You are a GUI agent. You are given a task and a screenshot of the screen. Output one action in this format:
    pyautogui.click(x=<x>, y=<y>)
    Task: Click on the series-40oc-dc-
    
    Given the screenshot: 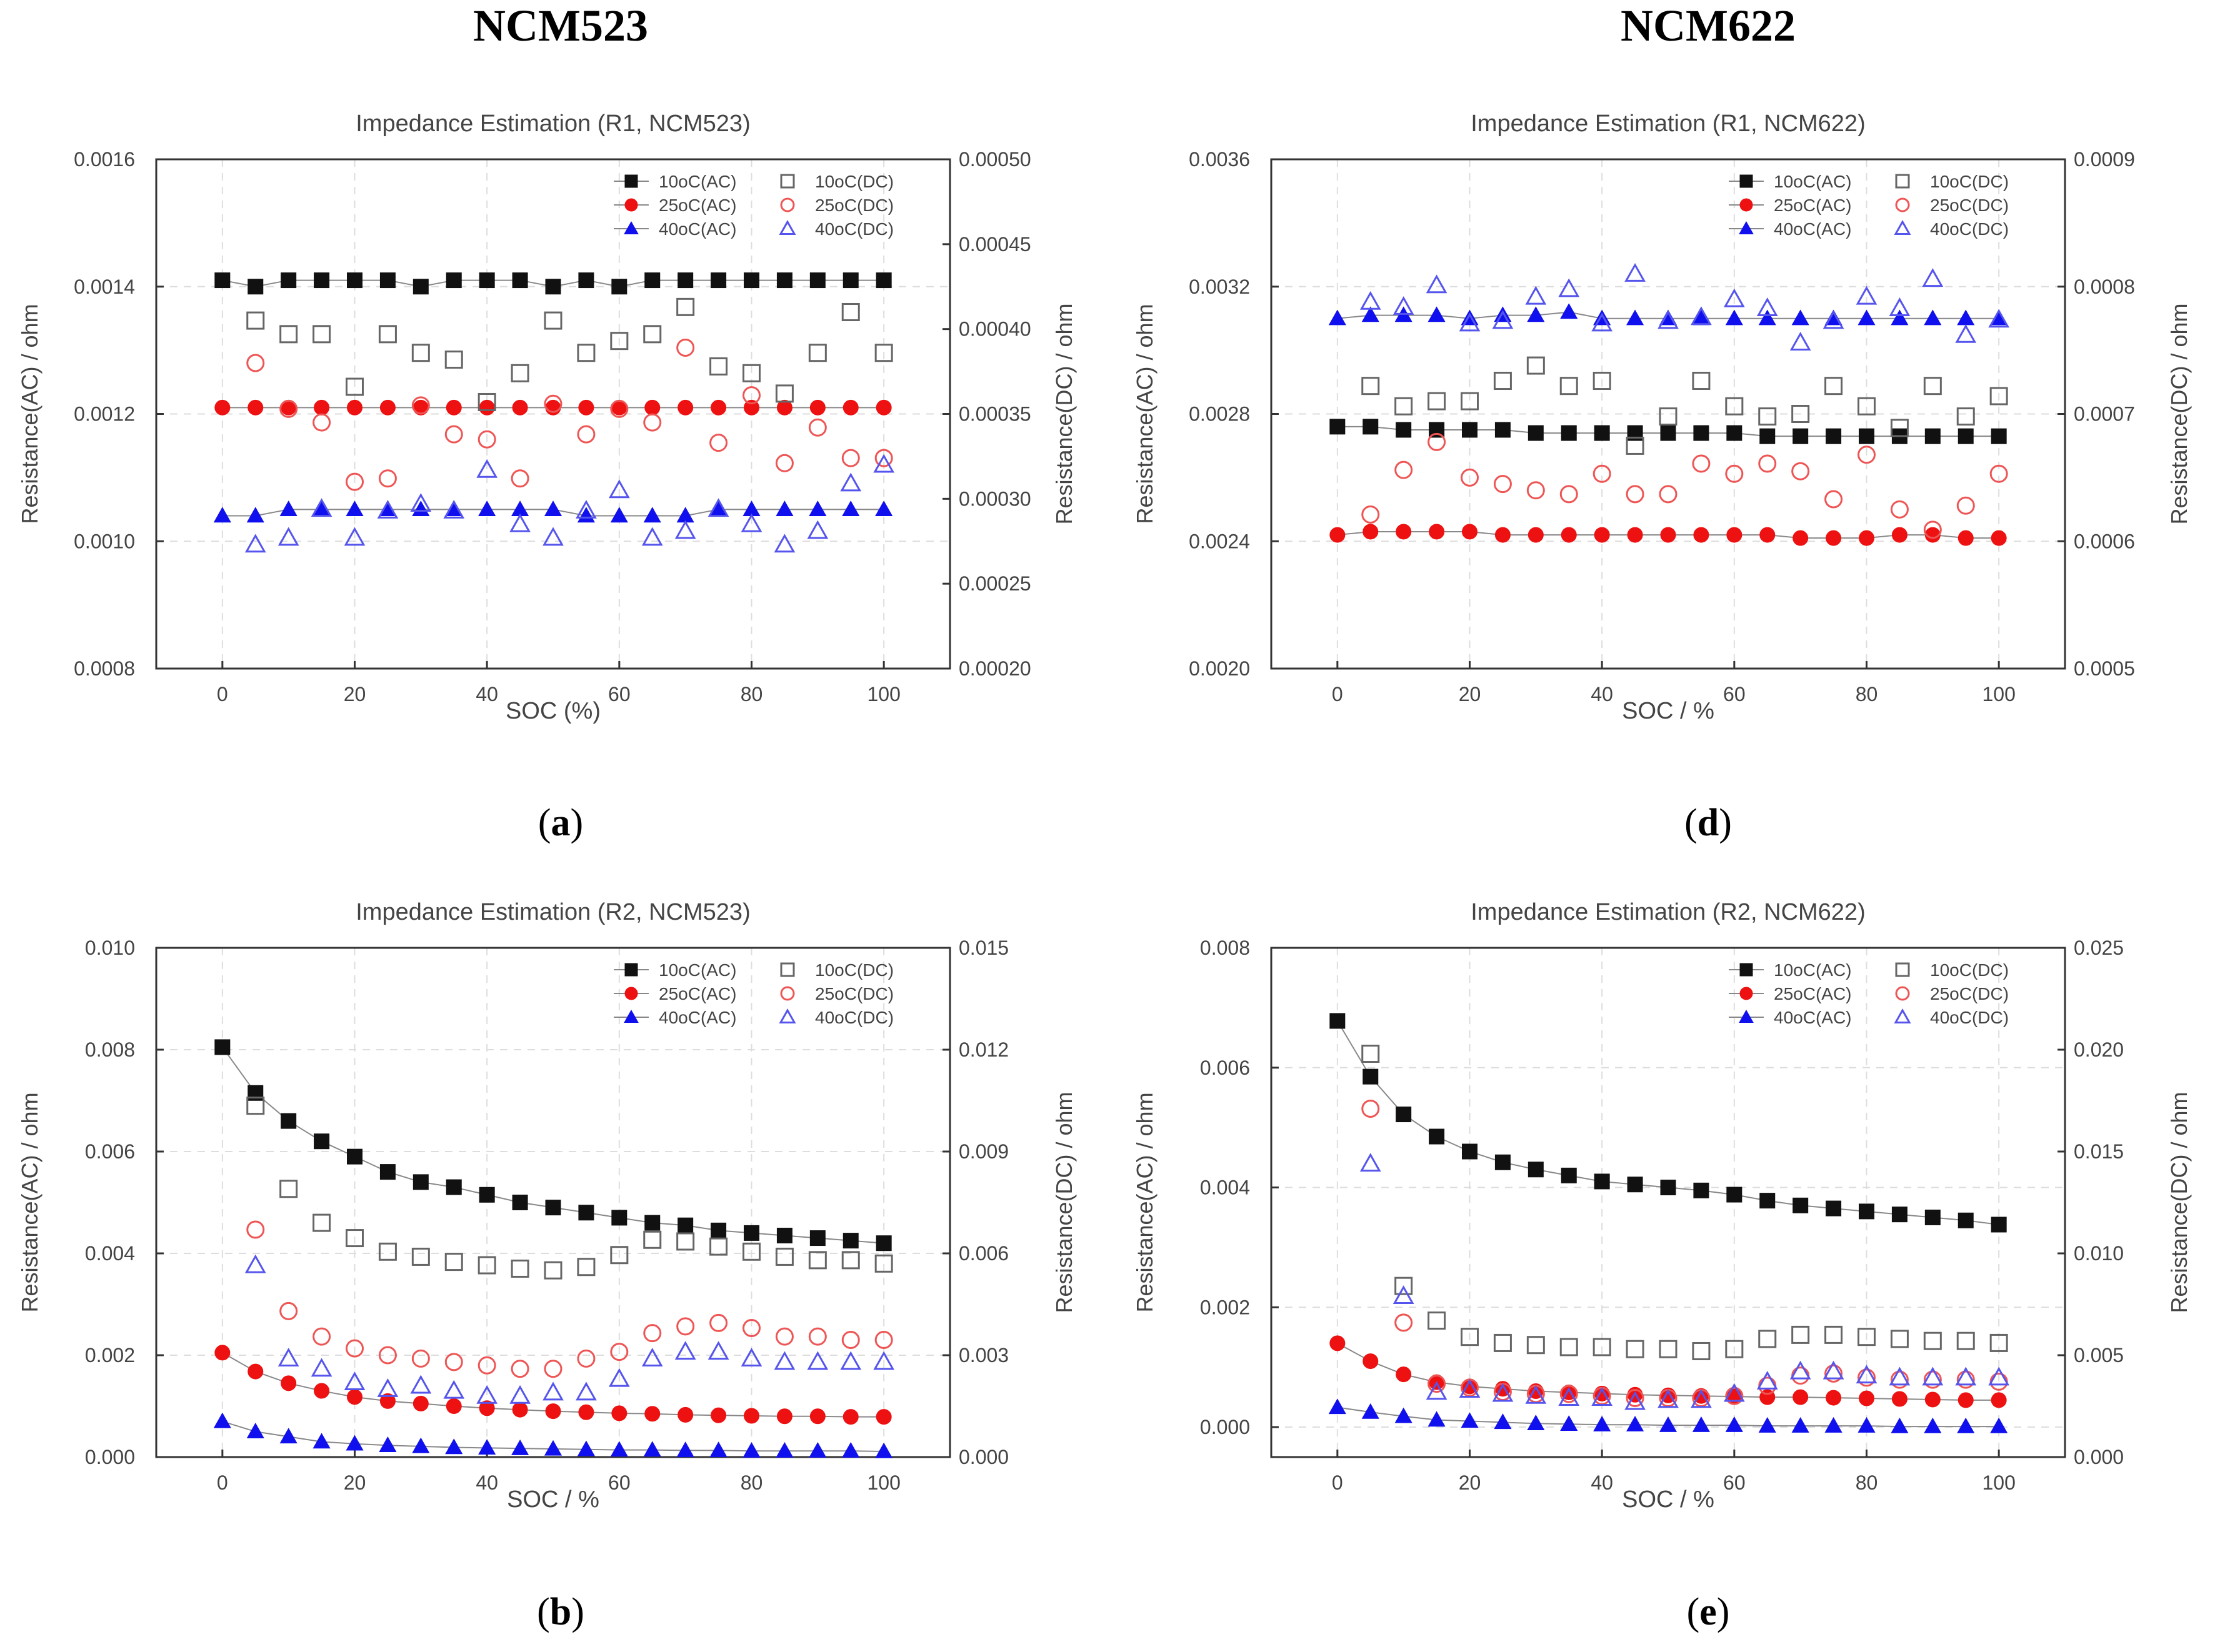 What is the action you would take?
    pyautogui.click(x=1685, y=1282)
    